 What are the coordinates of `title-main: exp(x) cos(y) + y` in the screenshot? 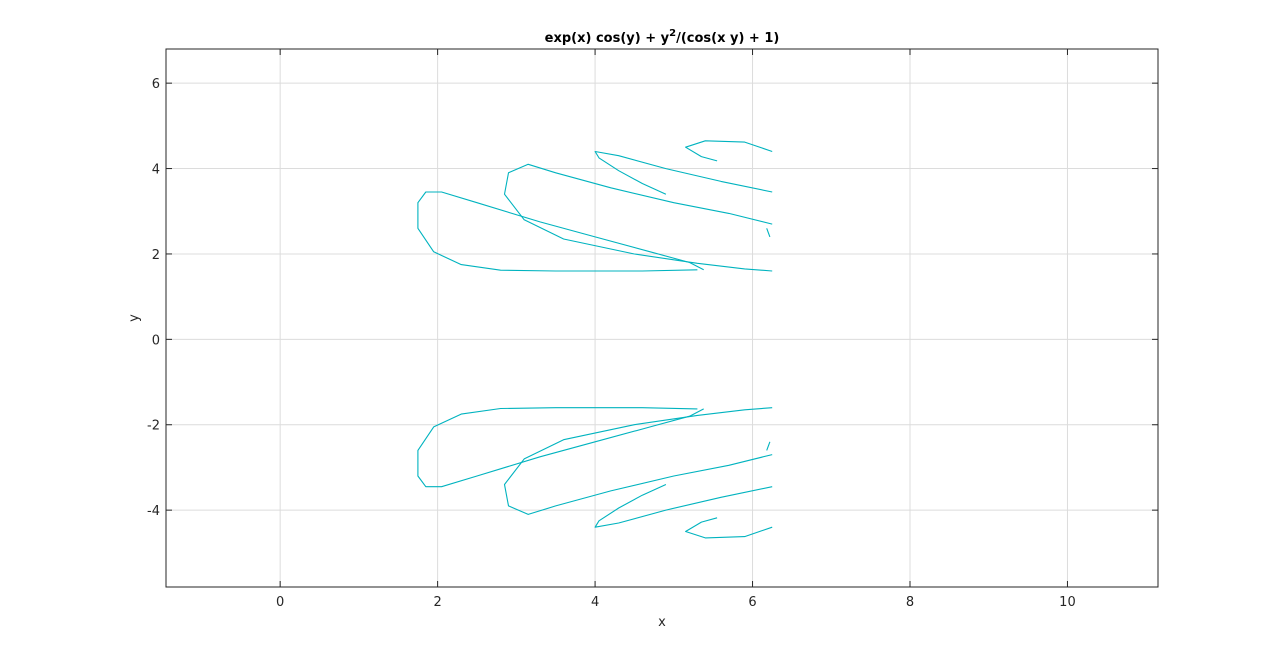 It's located at (607, 38).